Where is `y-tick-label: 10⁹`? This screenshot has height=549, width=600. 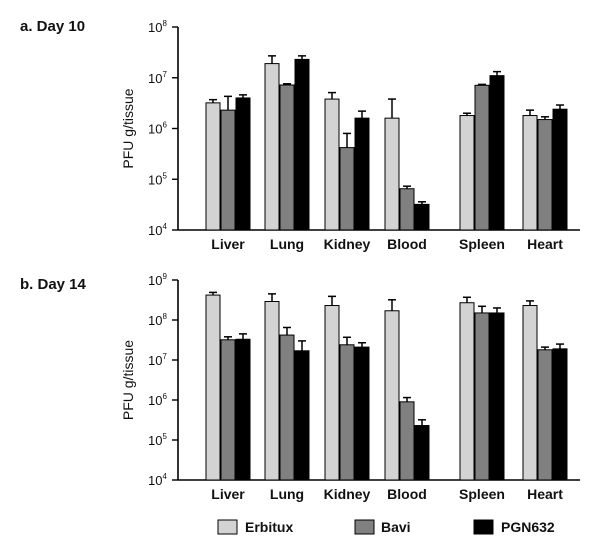
y-tick-label: 10⁹ is located at coordinates (157, 280).